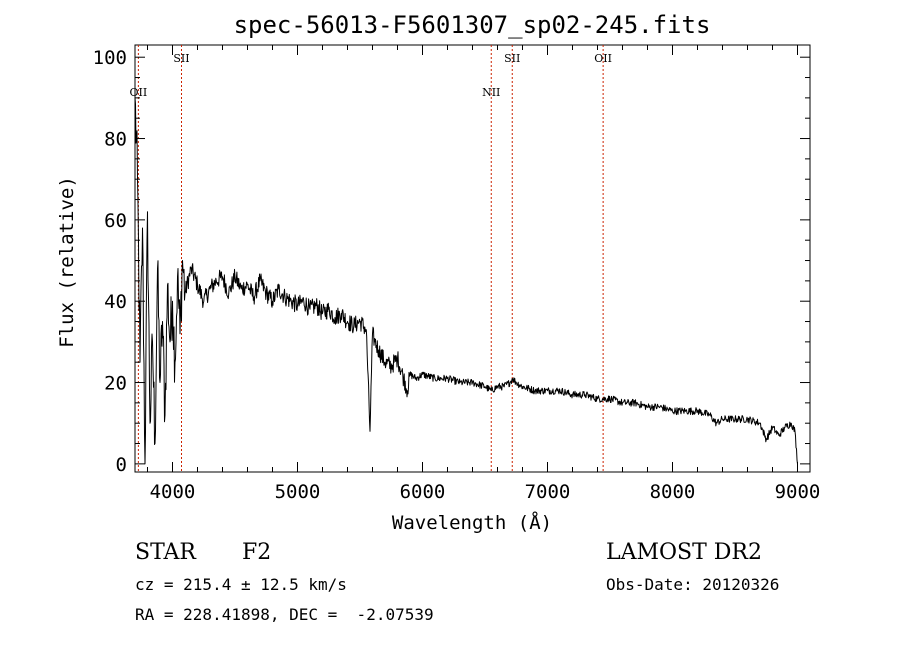  Describe the element at coordinates (603, 58) in the screenshot. I see `spectral-line-label-4: OII` at that location.